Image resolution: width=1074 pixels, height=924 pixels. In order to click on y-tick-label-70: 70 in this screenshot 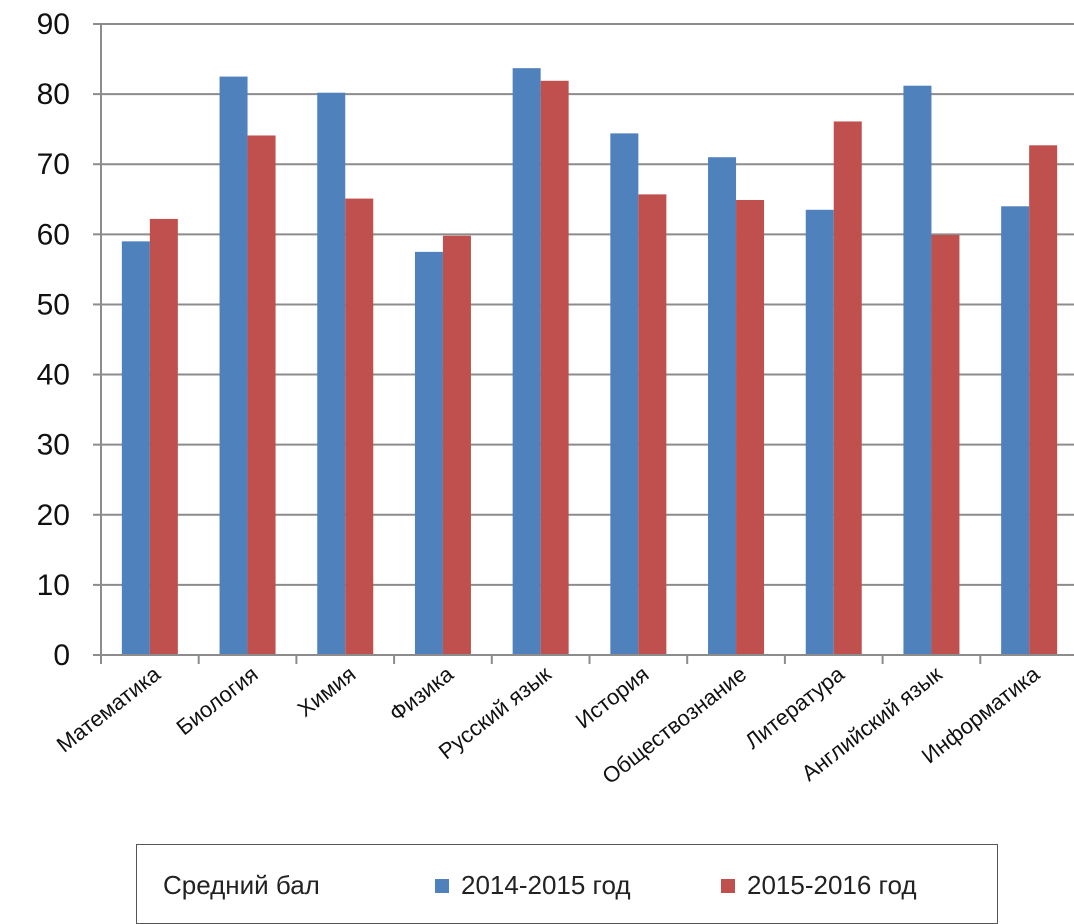, I will do `click(53, 164)`.